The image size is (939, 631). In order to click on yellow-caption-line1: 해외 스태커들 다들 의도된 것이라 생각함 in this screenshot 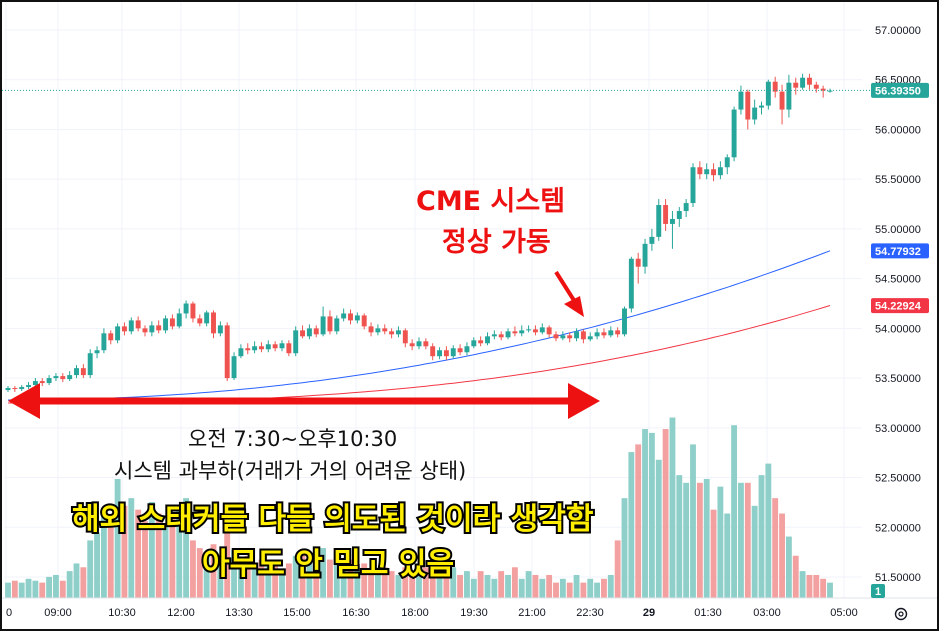, I will do `click(333, 519)`.